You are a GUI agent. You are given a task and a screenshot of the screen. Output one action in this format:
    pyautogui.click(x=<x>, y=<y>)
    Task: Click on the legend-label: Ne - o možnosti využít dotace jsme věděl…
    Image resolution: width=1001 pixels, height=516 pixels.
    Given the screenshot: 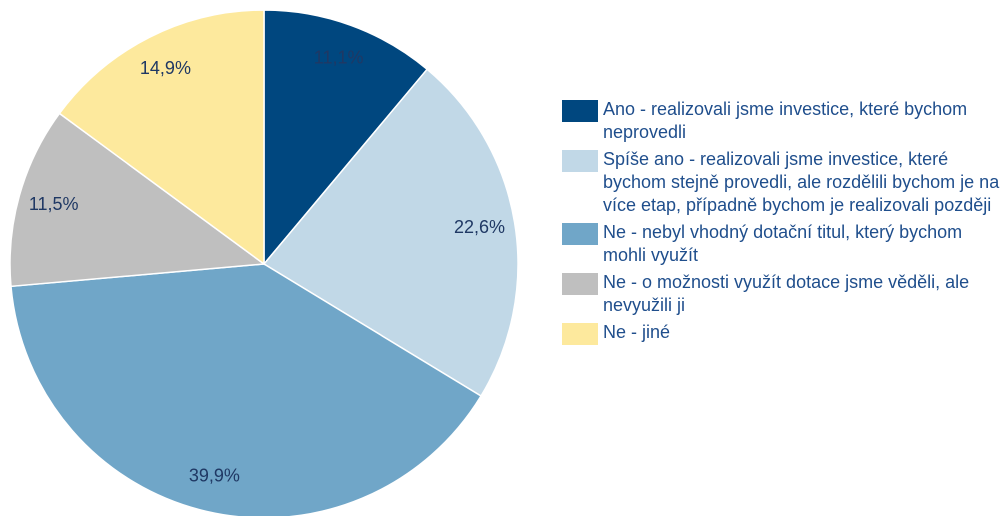 What is the action you would take?
    pyautogui.click(x=786, y=293)
    